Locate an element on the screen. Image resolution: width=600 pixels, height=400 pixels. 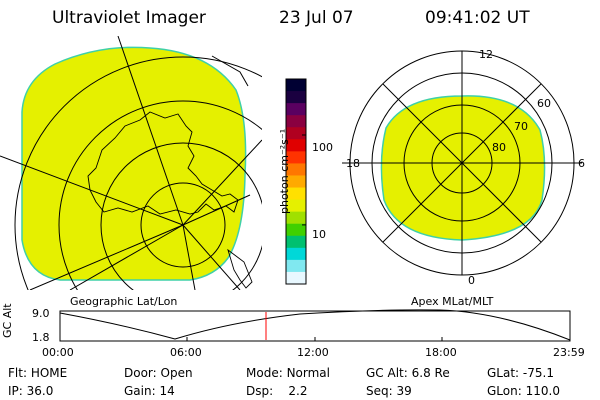
status-key: GC Alt: is located at coordinates (387, 373).